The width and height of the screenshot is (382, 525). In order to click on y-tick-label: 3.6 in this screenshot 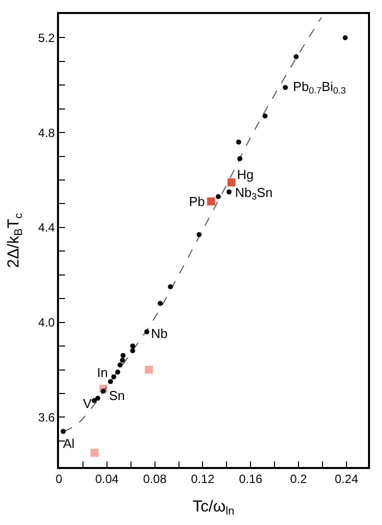, I will do `click(47, 417)`.